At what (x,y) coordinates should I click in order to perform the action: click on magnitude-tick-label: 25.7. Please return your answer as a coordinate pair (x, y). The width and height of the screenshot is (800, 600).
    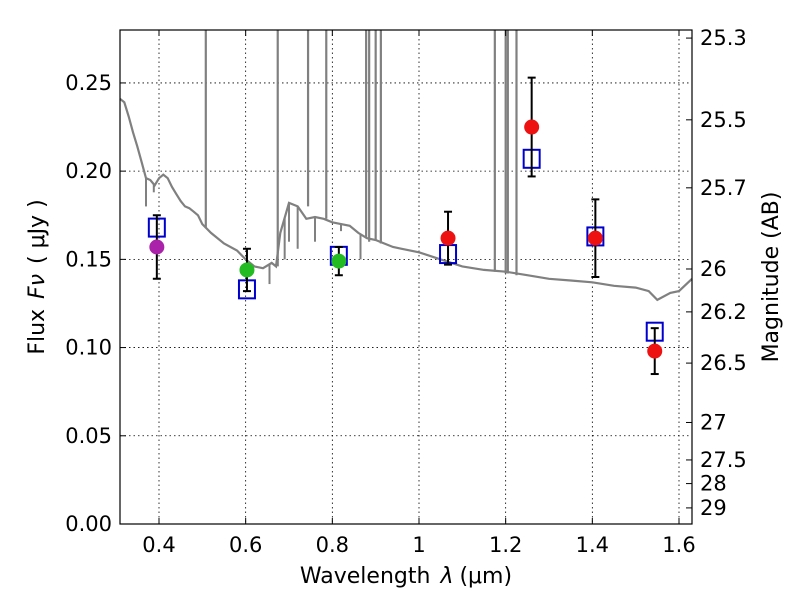
    Looking at the image, I should click on (723, 188).